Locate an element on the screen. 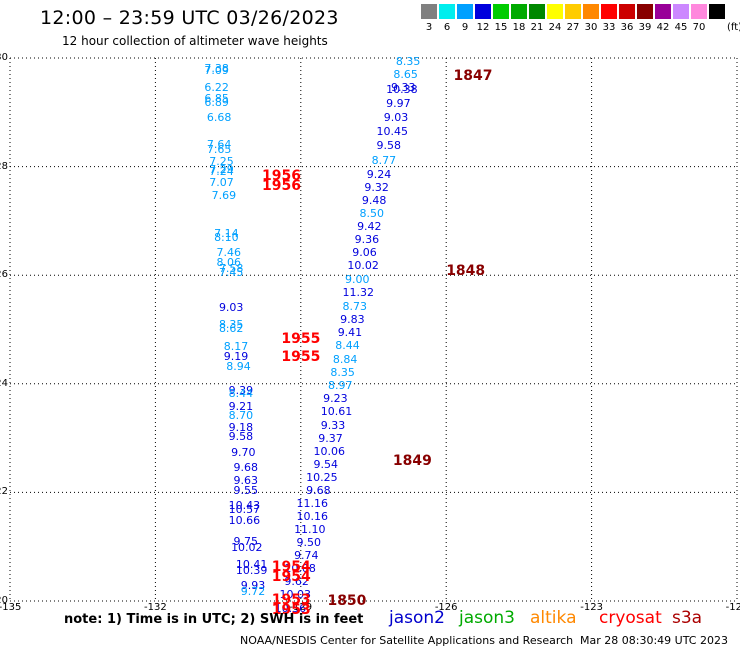 The height and width of the screenshot is (650, 740). pass-time-label: 1850 is located at coordinates (347, 601).